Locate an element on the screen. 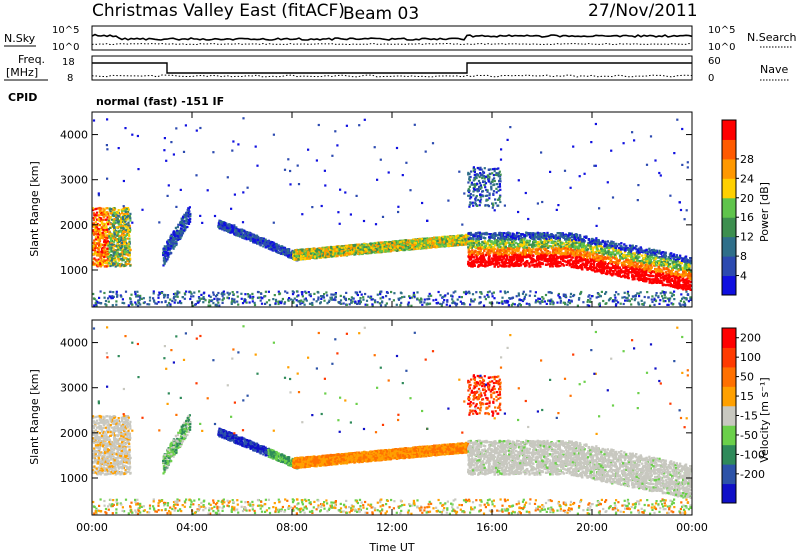  noise-search-label: N.Search is located at coordinates (772, 37).